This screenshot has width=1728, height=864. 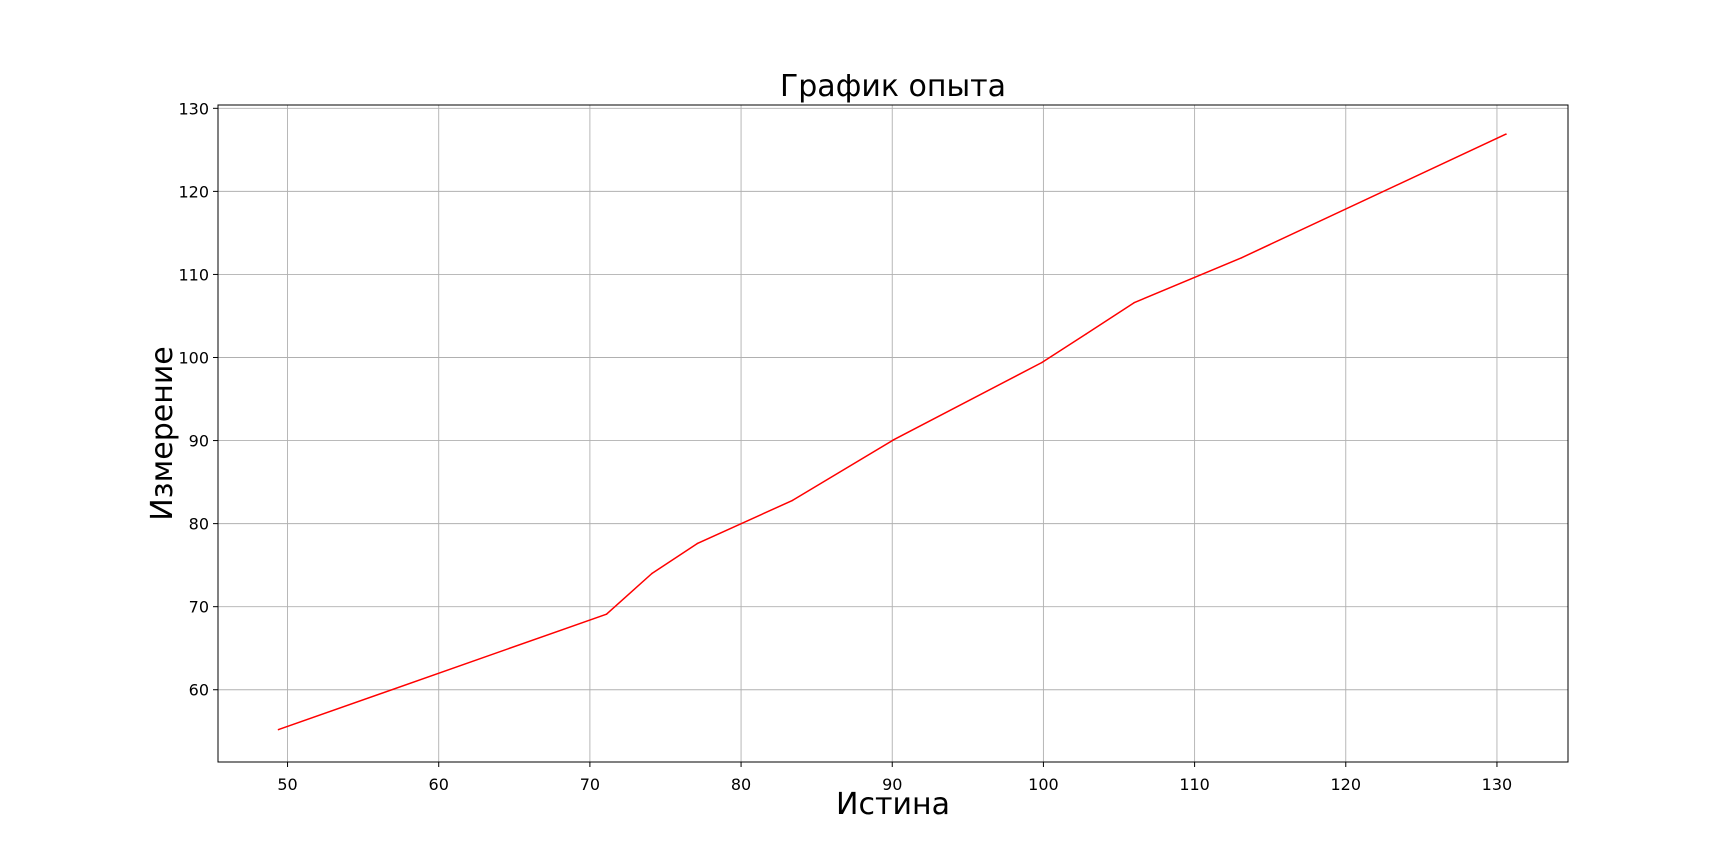 What do you see at coordinates (1194, 784) in the screenshot?
I see `x-tick-label: 110` at bounding box center [1194, 784].